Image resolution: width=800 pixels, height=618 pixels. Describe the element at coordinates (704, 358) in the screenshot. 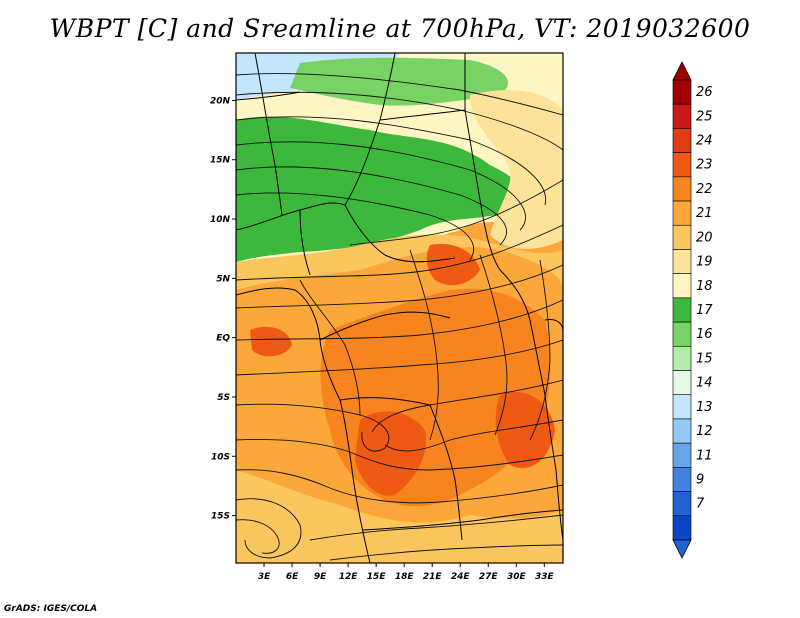

I see `colorbar-label: 15` at that location.